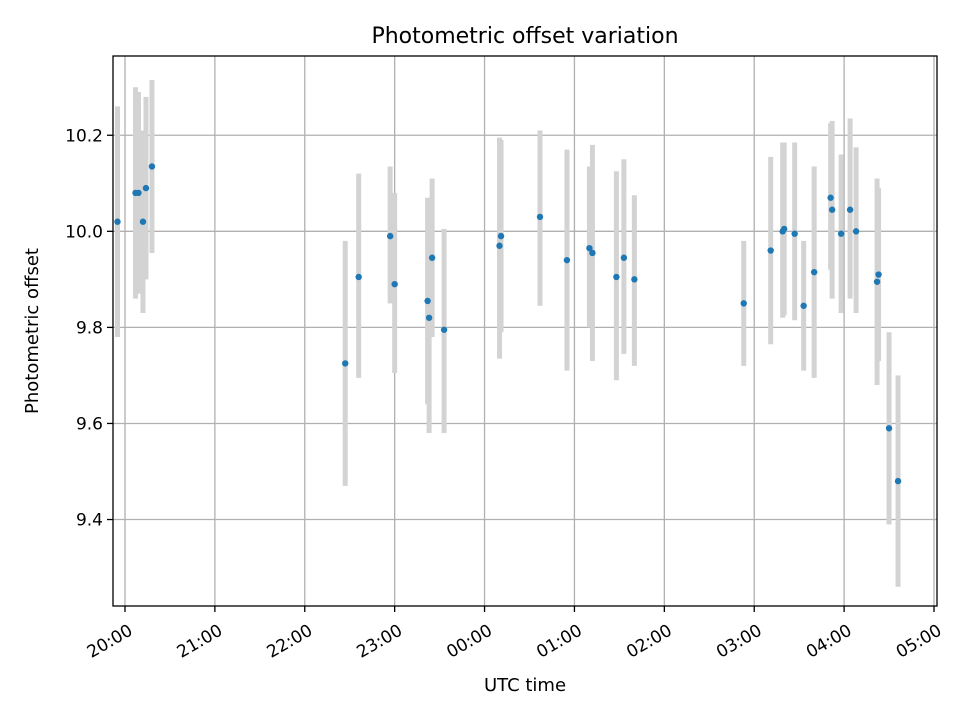  Describe the element at coordinates (84, 232) in the screenshot. I see `y-tick-label: 10.0` at that location.